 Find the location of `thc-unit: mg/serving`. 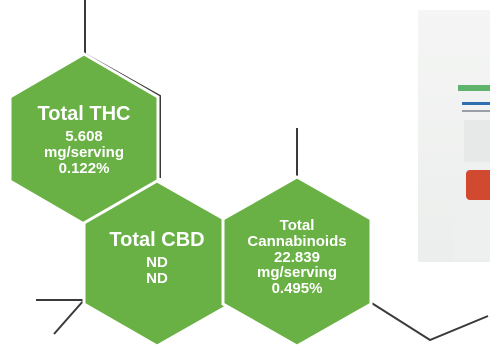

thc-unit: mg/serving is located at coordinates (84, 152).